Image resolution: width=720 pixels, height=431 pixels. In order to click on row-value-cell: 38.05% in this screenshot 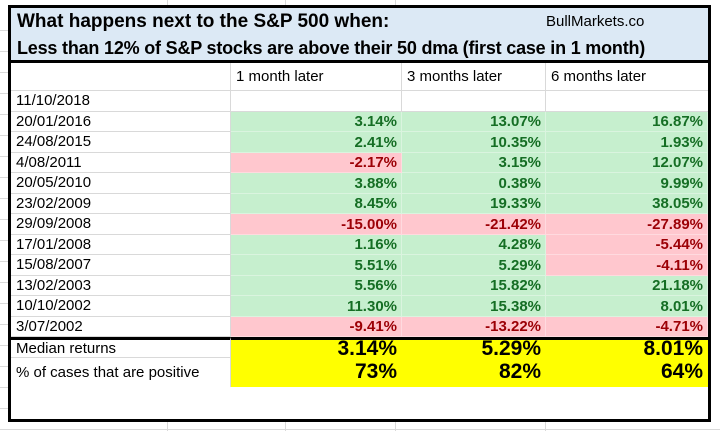, I will do `click(627, 203)`.